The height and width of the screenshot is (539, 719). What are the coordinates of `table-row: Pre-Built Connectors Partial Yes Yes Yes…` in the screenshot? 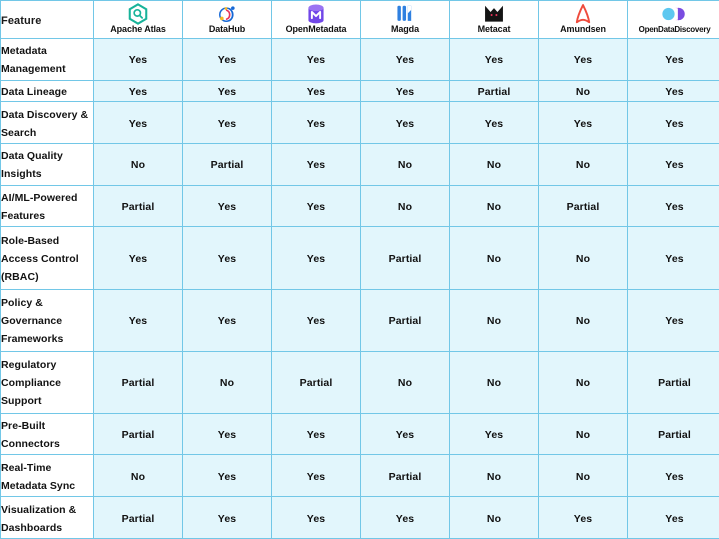 It's located at (359, 434).